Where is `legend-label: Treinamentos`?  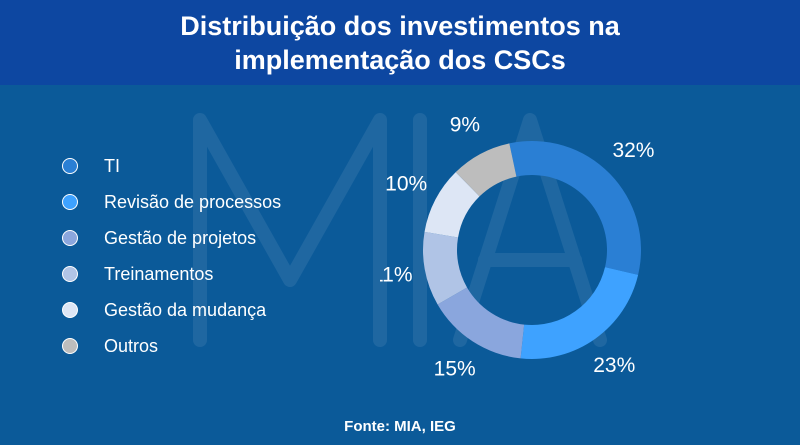
legend-label: Treinamentos is located at coordinates (159, 273).